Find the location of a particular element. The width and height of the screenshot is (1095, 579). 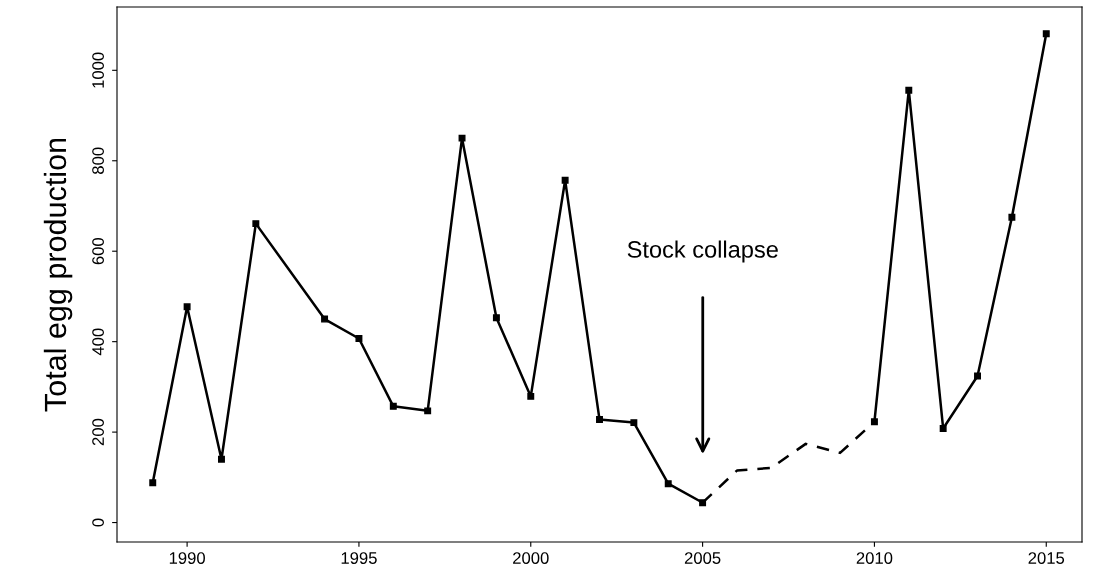

y-tick-label: 0 is located at coordinates (98, 522).